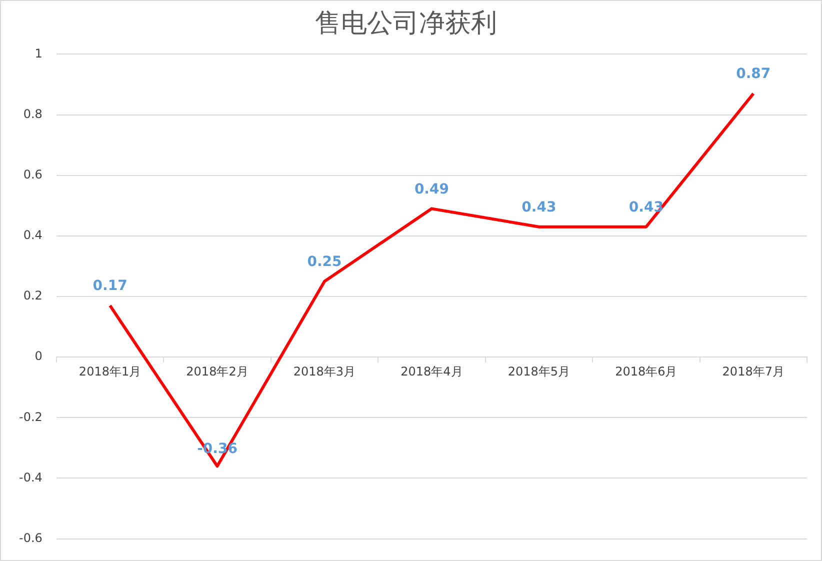 Image resolution: width=822 pixels, height=561 pixels. What do you see at coordinates (753, 74) in the screenshot?
I see `data-label: 0.87` at bounding box center [753, 74].